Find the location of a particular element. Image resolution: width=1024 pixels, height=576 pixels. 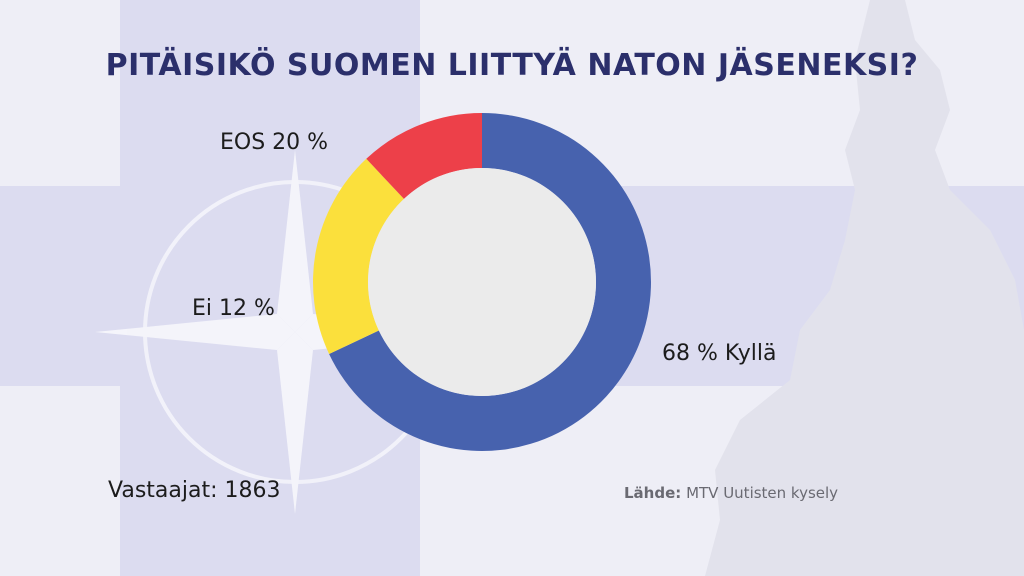

slice-label-kylla: 68 % Kyllä is located at coordinates (719, 353).